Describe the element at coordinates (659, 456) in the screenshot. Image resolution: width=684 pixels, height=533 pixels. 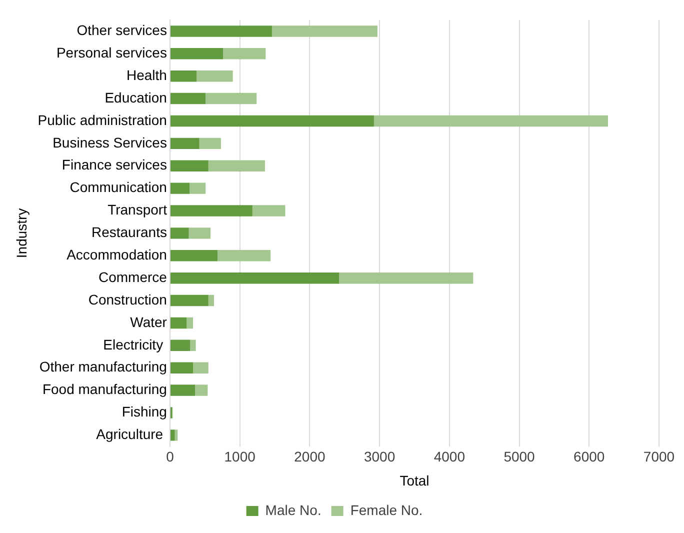
I see `x-tick-label: 7000` at that location.